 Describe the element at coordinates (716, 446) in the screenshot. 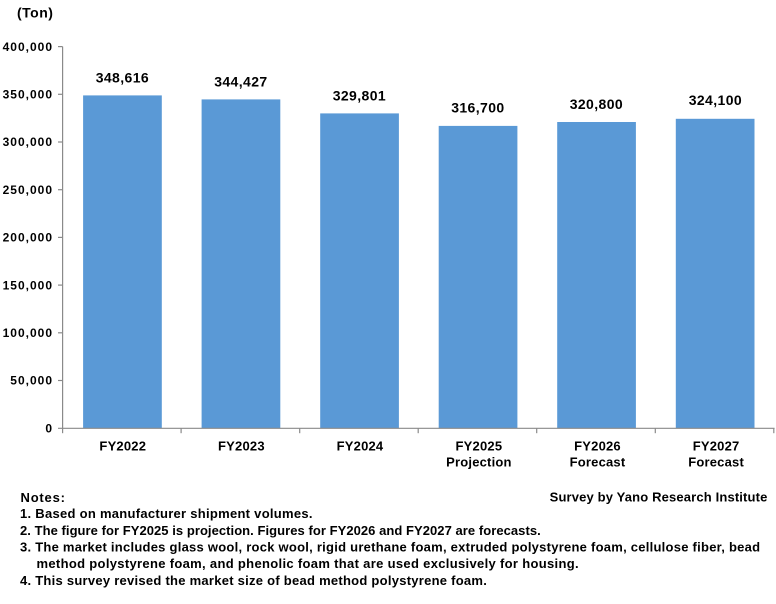

I see `svg-text: FY2027` at that location.